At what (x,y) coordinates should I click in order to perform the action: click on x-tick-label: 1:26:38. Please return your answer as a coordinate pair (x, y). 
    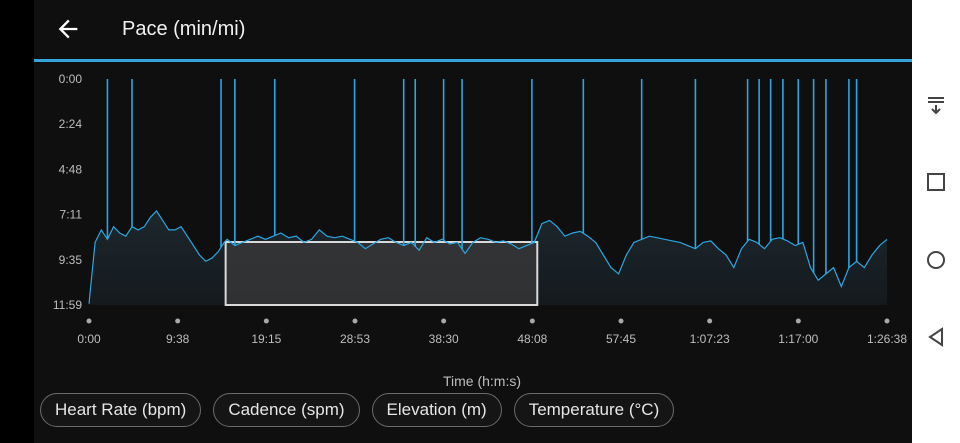
    Looking at the image, I should click on (887, 339).